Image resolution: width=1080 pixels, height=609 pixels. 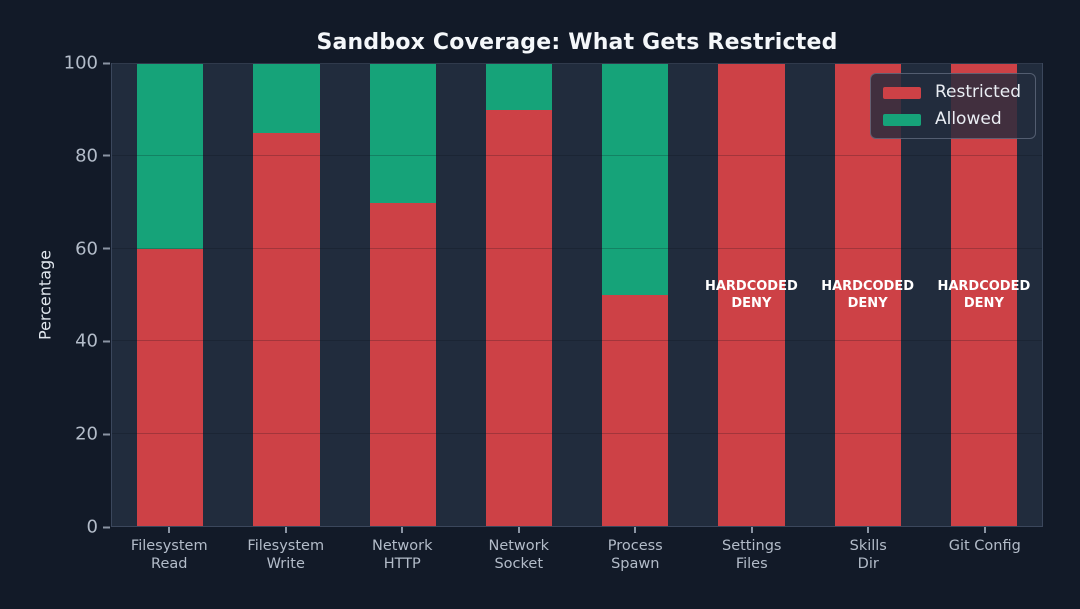 I want to click on y-tick: 100, so click(x=87, y=63).